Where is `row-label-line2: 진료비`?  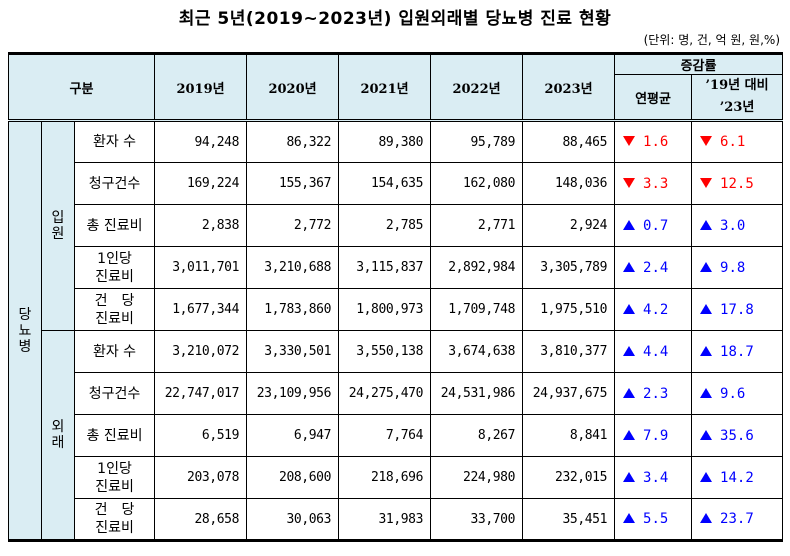
row-label-line2: 진료비 is located at coordinates (114, 528).